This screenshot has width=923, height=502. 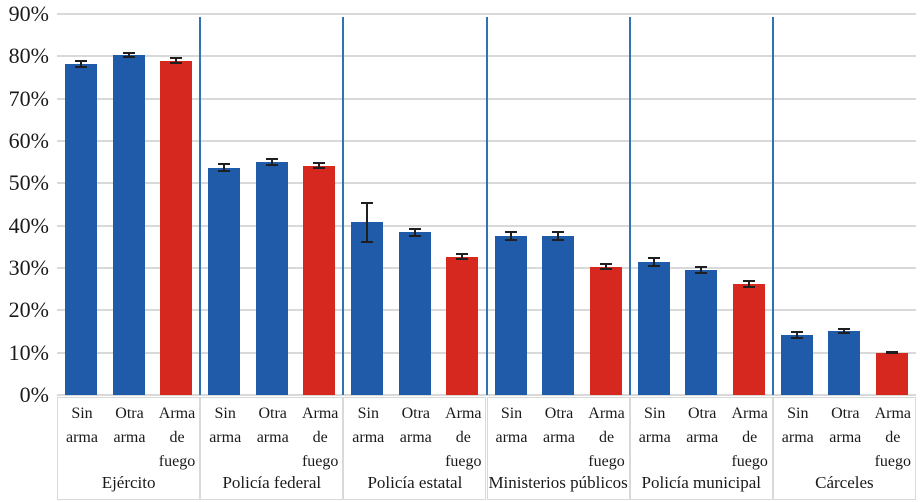 What do you see at coordinates (701, 332) in the screenshot?
I see `bar-policia-municipal-otra-arma` at bounding box center [701, 332].